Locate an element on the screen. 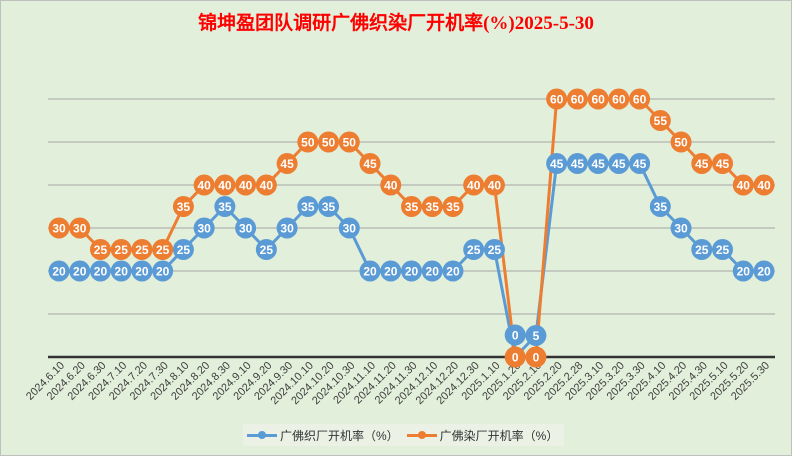  data-label: 5 is located at coordinates (536, 336).